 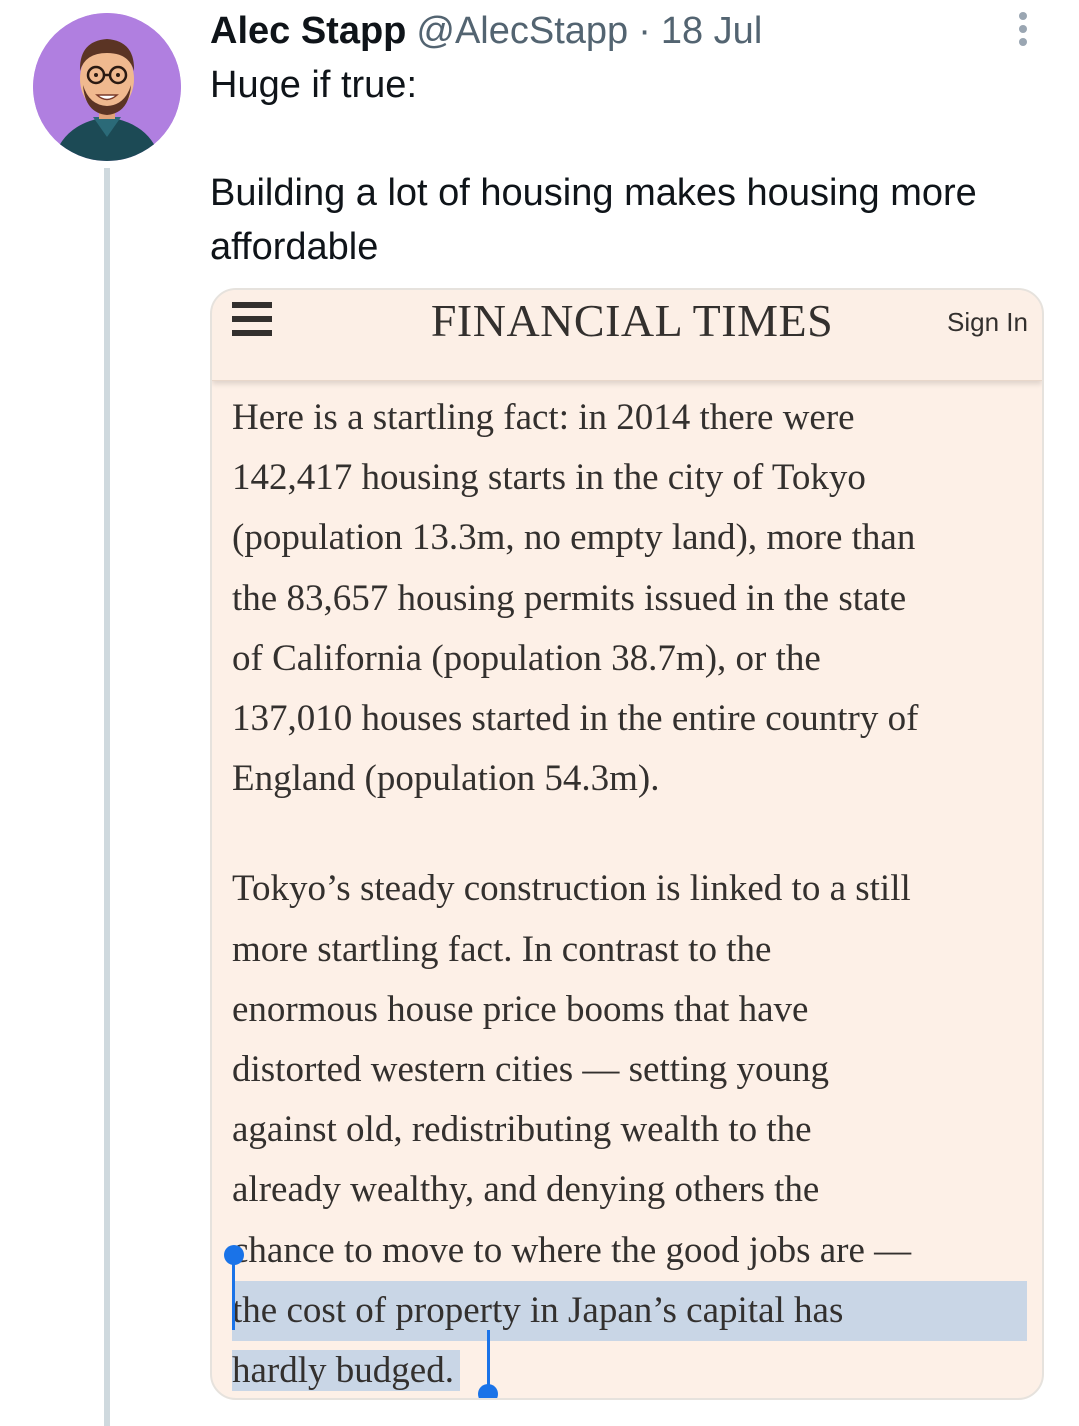 I want to click on sign-in-link: Sign In, so click(x=987, y=322).